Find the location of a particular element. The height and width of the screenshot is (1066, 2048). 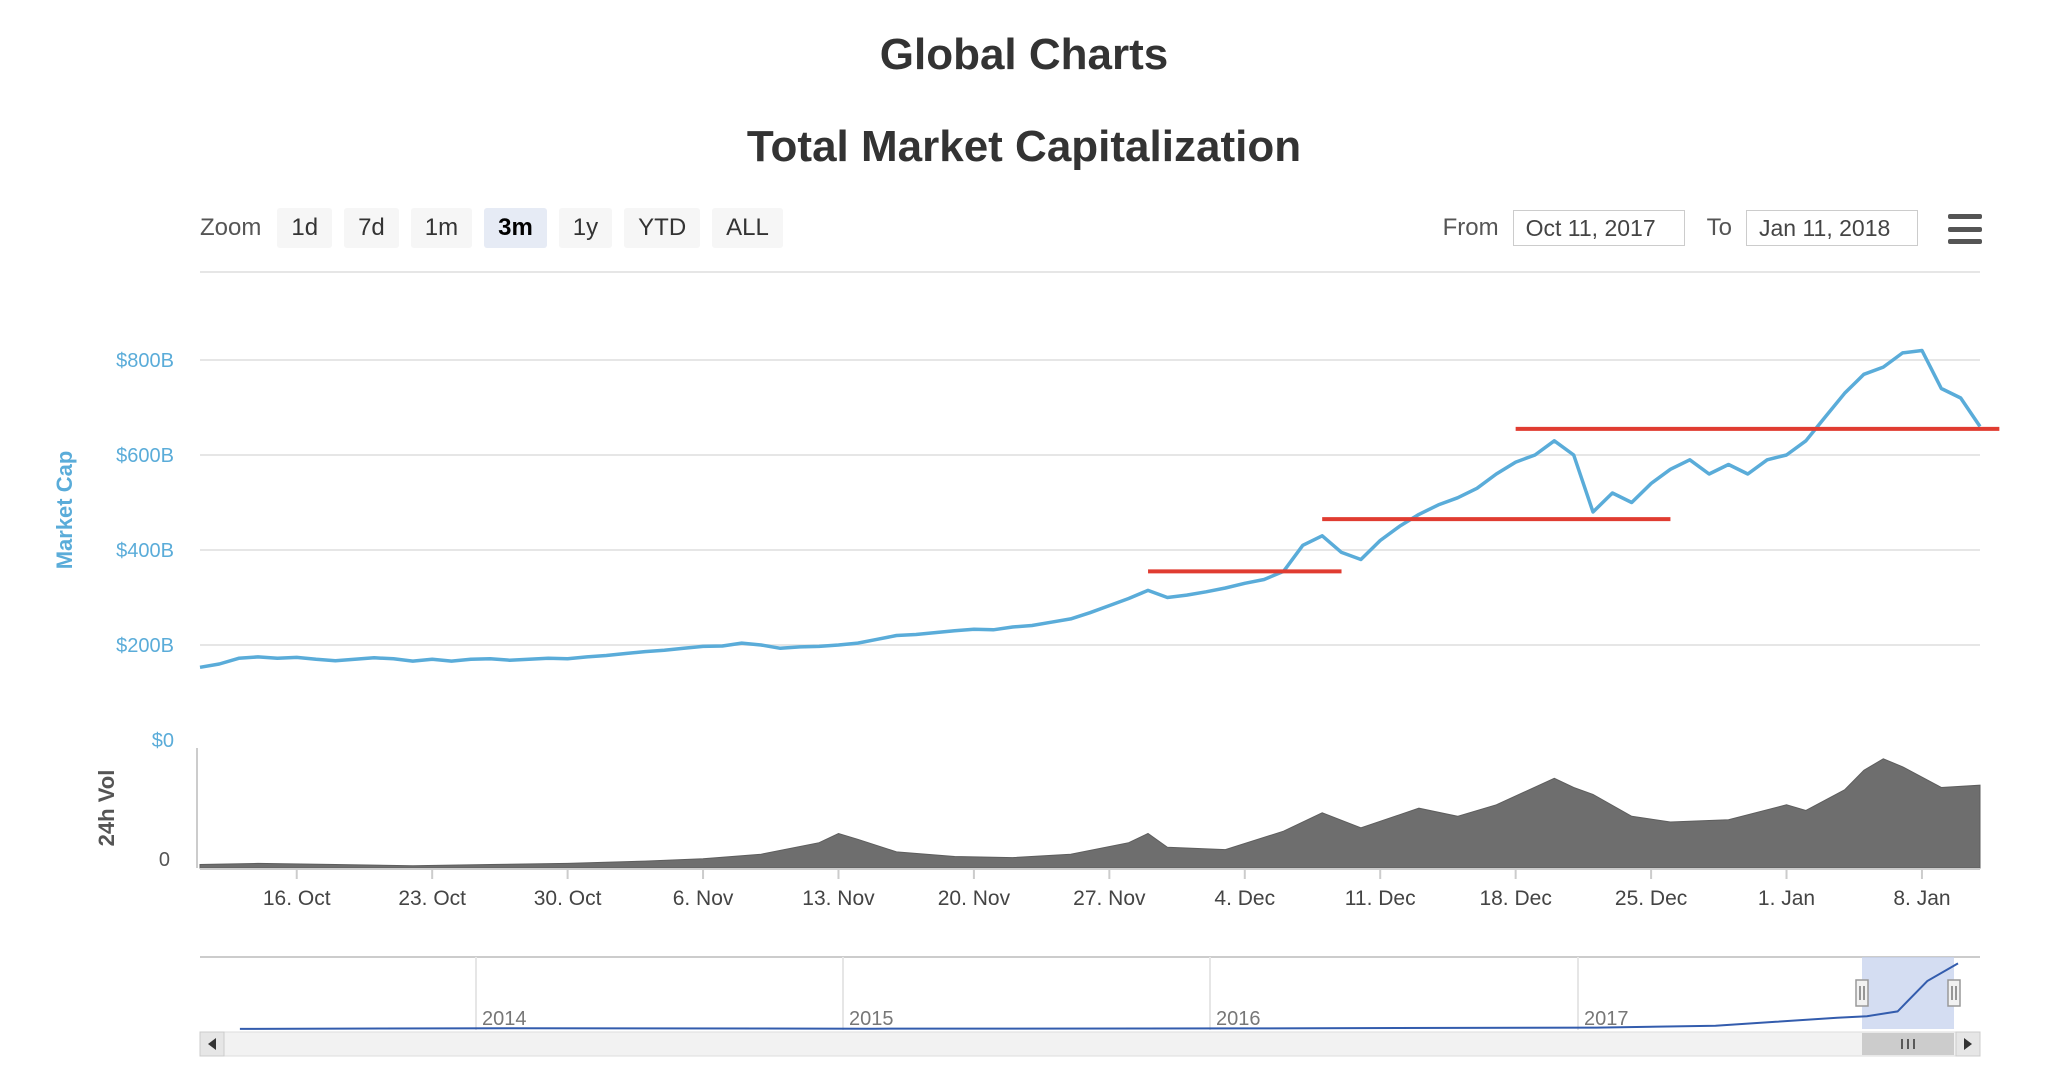

arrow-right-icon is located at coordinates (1968, 1044).